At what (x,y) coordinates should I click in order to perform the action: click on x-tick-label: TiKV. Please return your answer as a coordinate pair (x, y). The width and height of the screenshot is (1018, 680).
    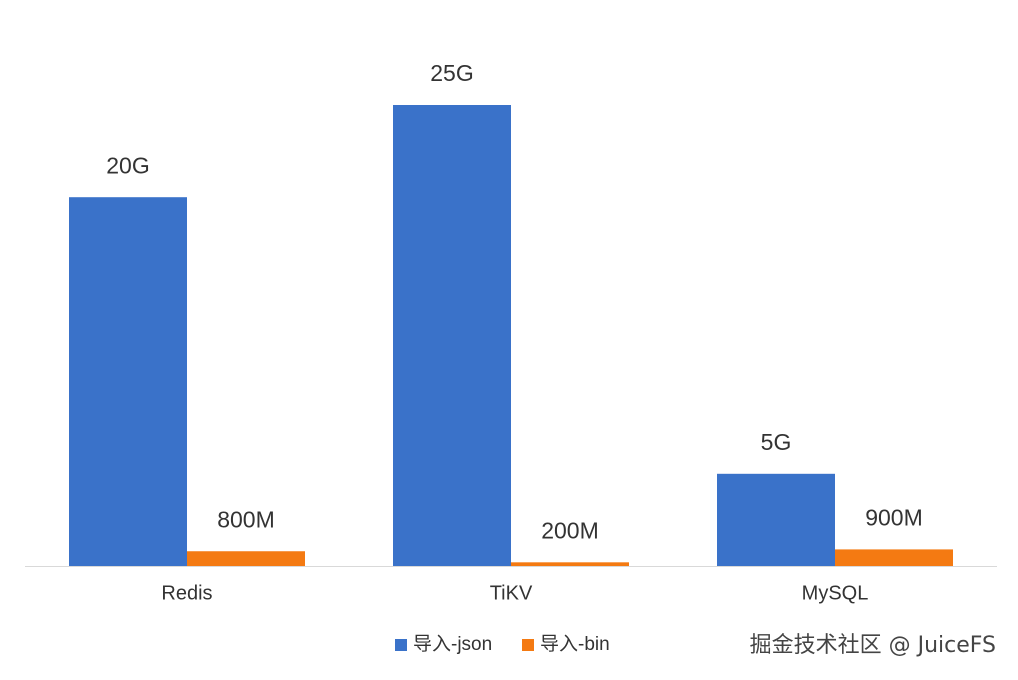
    Looking at the image, I should click on (511, 593).